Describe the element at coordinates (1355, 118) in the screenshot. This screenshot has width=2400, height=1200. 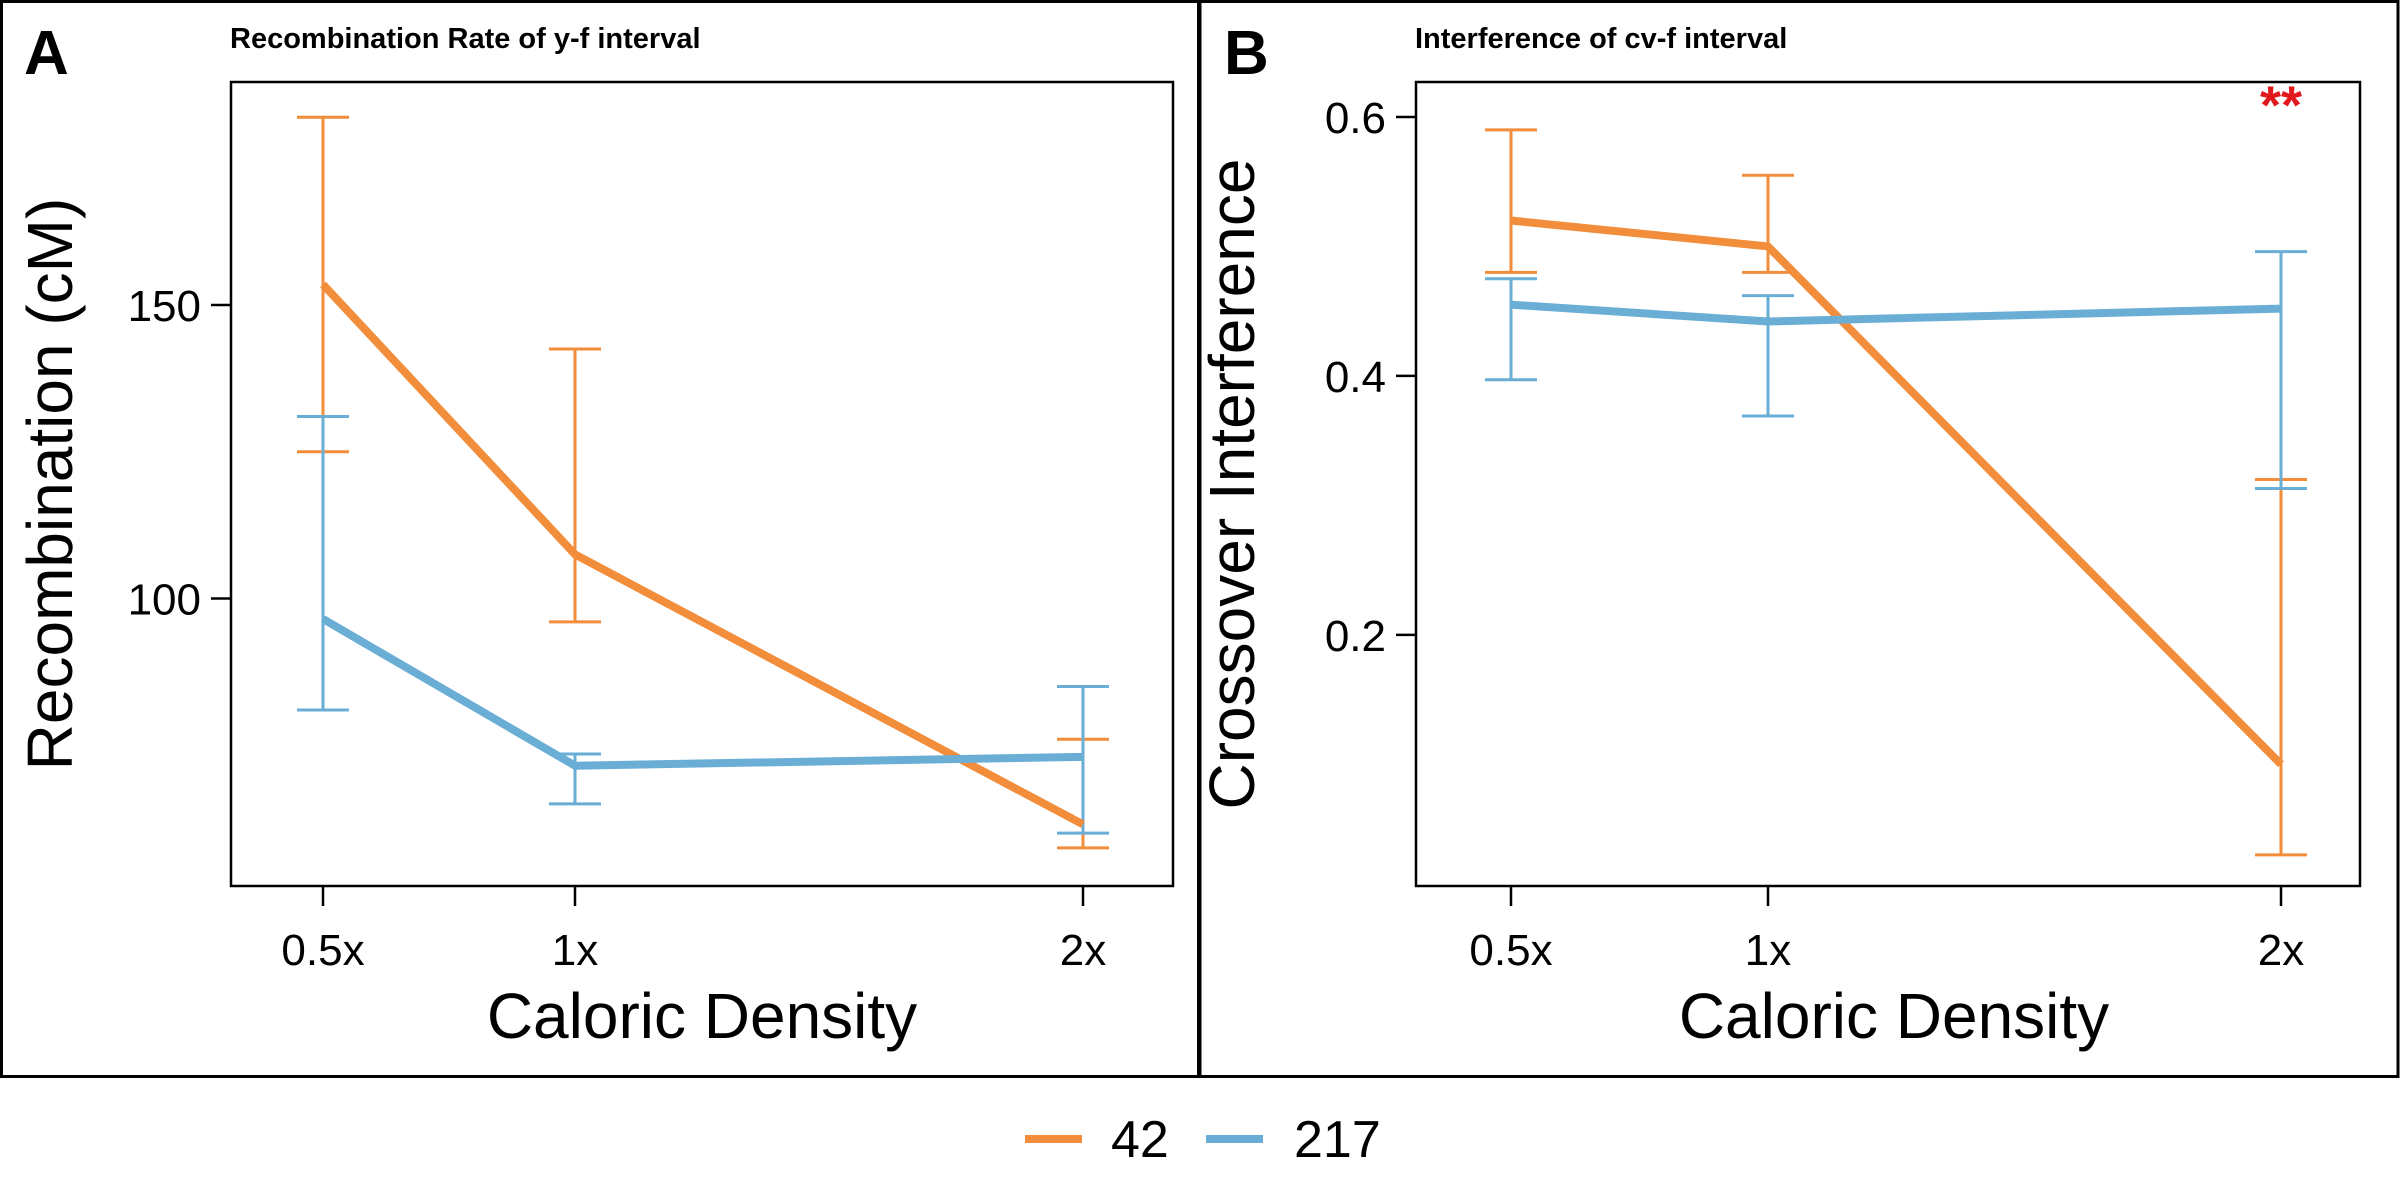
I see `y-tick-label-2: 0.6` at that location.